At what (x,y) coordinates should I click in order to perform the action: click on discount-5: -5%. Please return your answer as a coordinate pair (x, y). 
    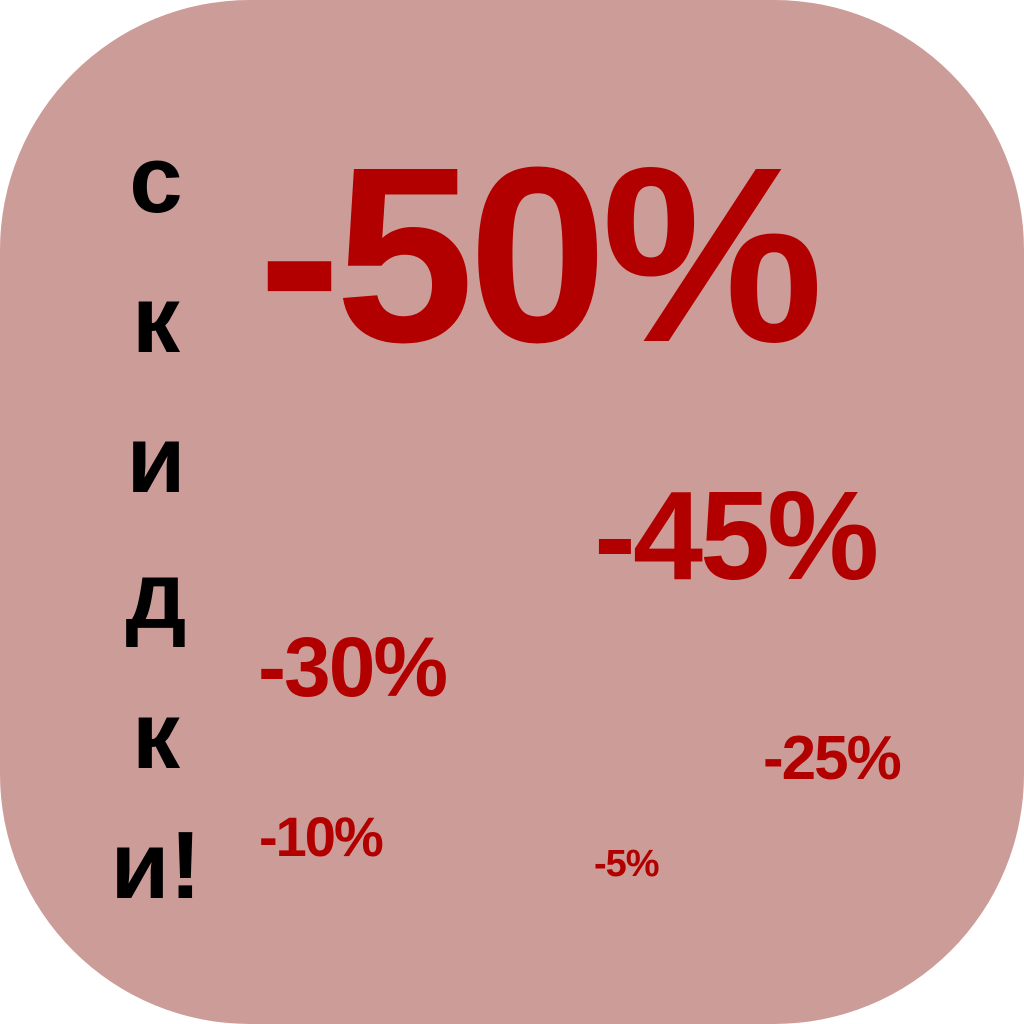
    Looking at the image, I should click on (627, 864).